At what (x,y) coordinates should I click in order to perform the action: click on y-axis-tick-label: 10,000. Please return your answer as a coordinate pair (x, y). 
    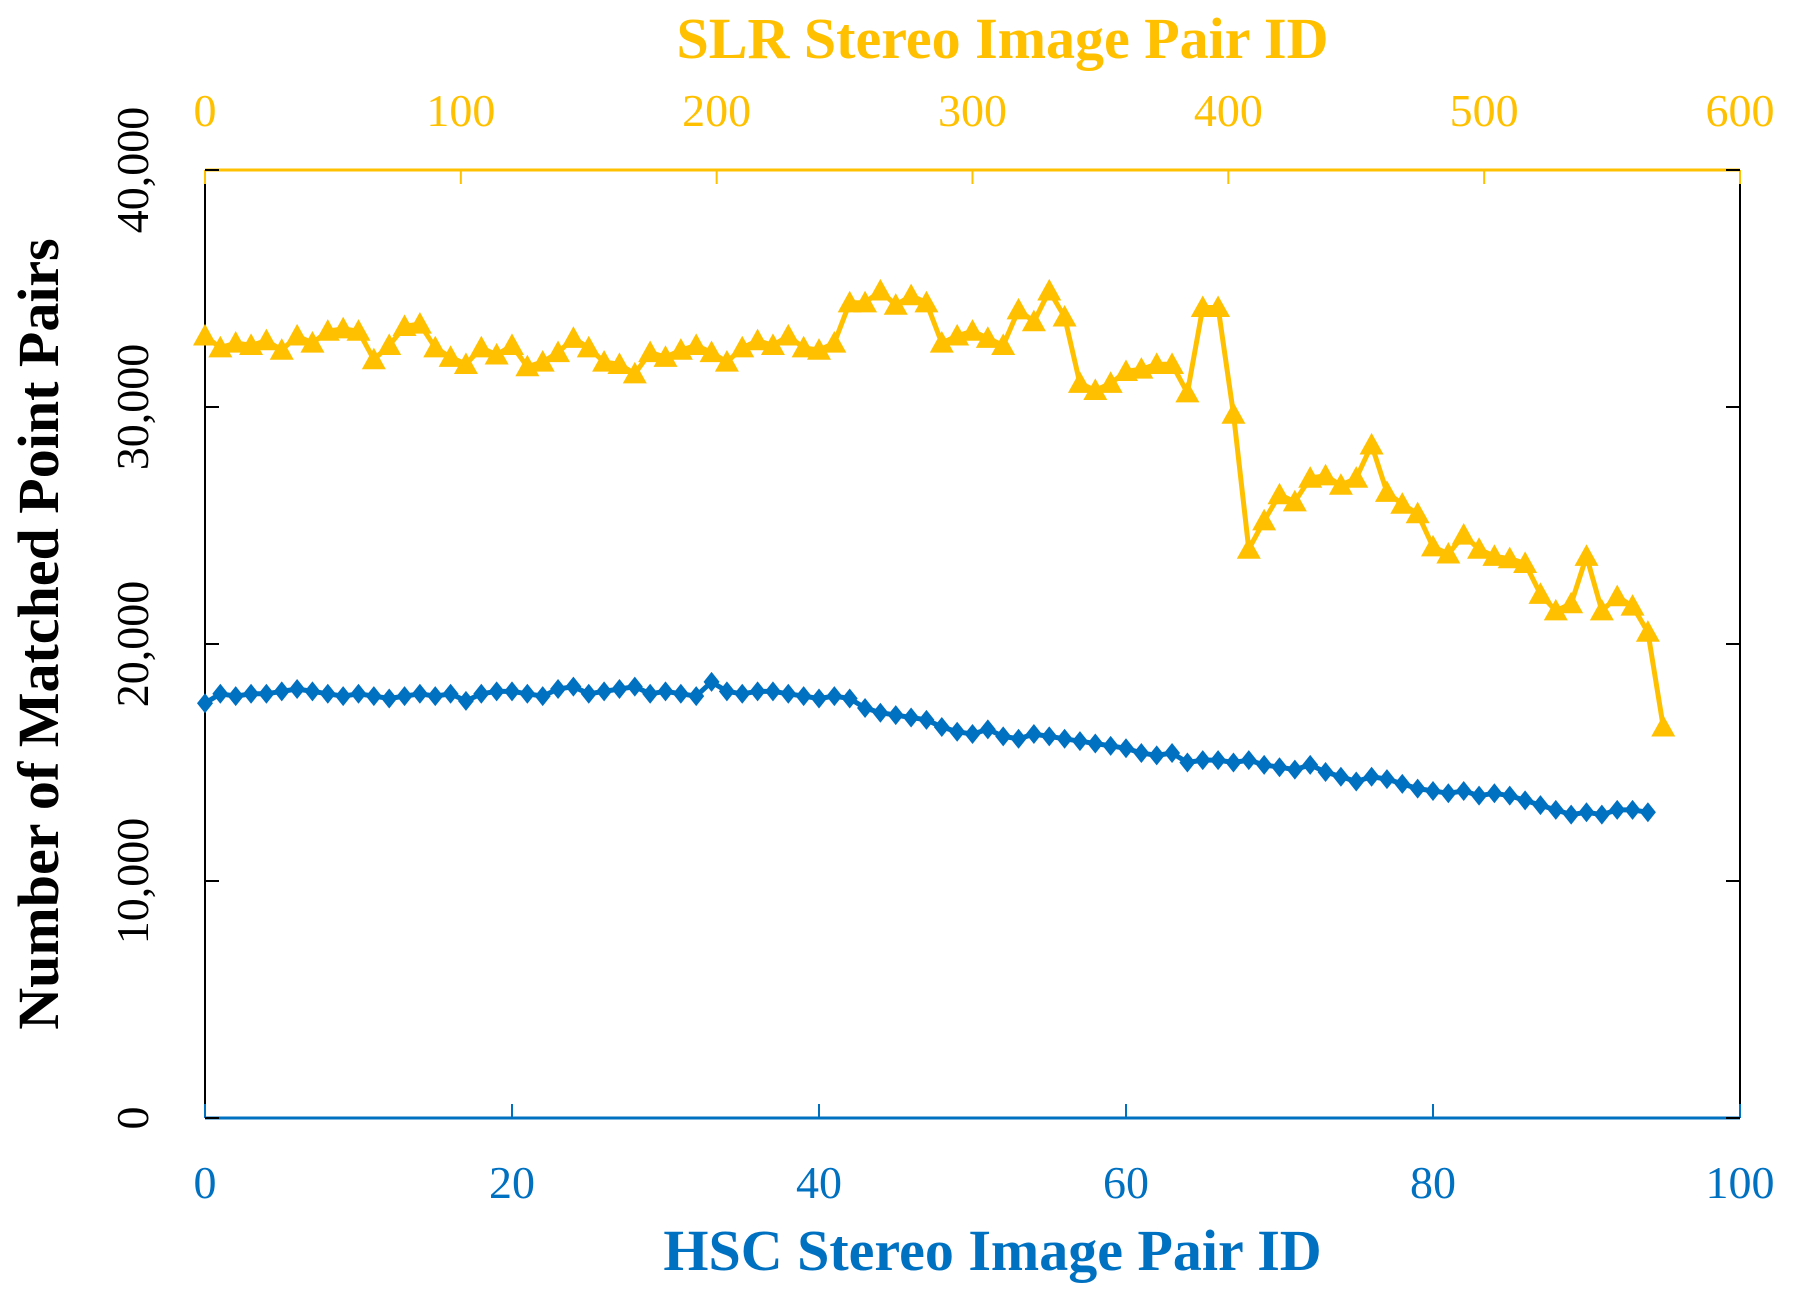
    Looking at the image, I should click on (132, 881).